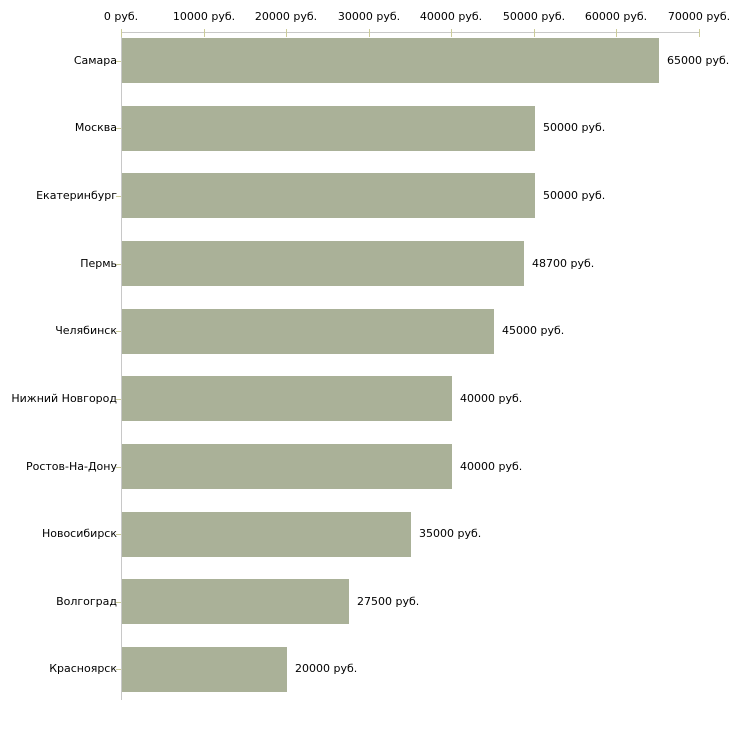 Image resolution: width=730 pixels, height=730 pixels. What do you see at coordinates (121, 16) in the screenshot?
I see `x-axis-tick-label: 0 руб.` at bounding box center [121, 16].